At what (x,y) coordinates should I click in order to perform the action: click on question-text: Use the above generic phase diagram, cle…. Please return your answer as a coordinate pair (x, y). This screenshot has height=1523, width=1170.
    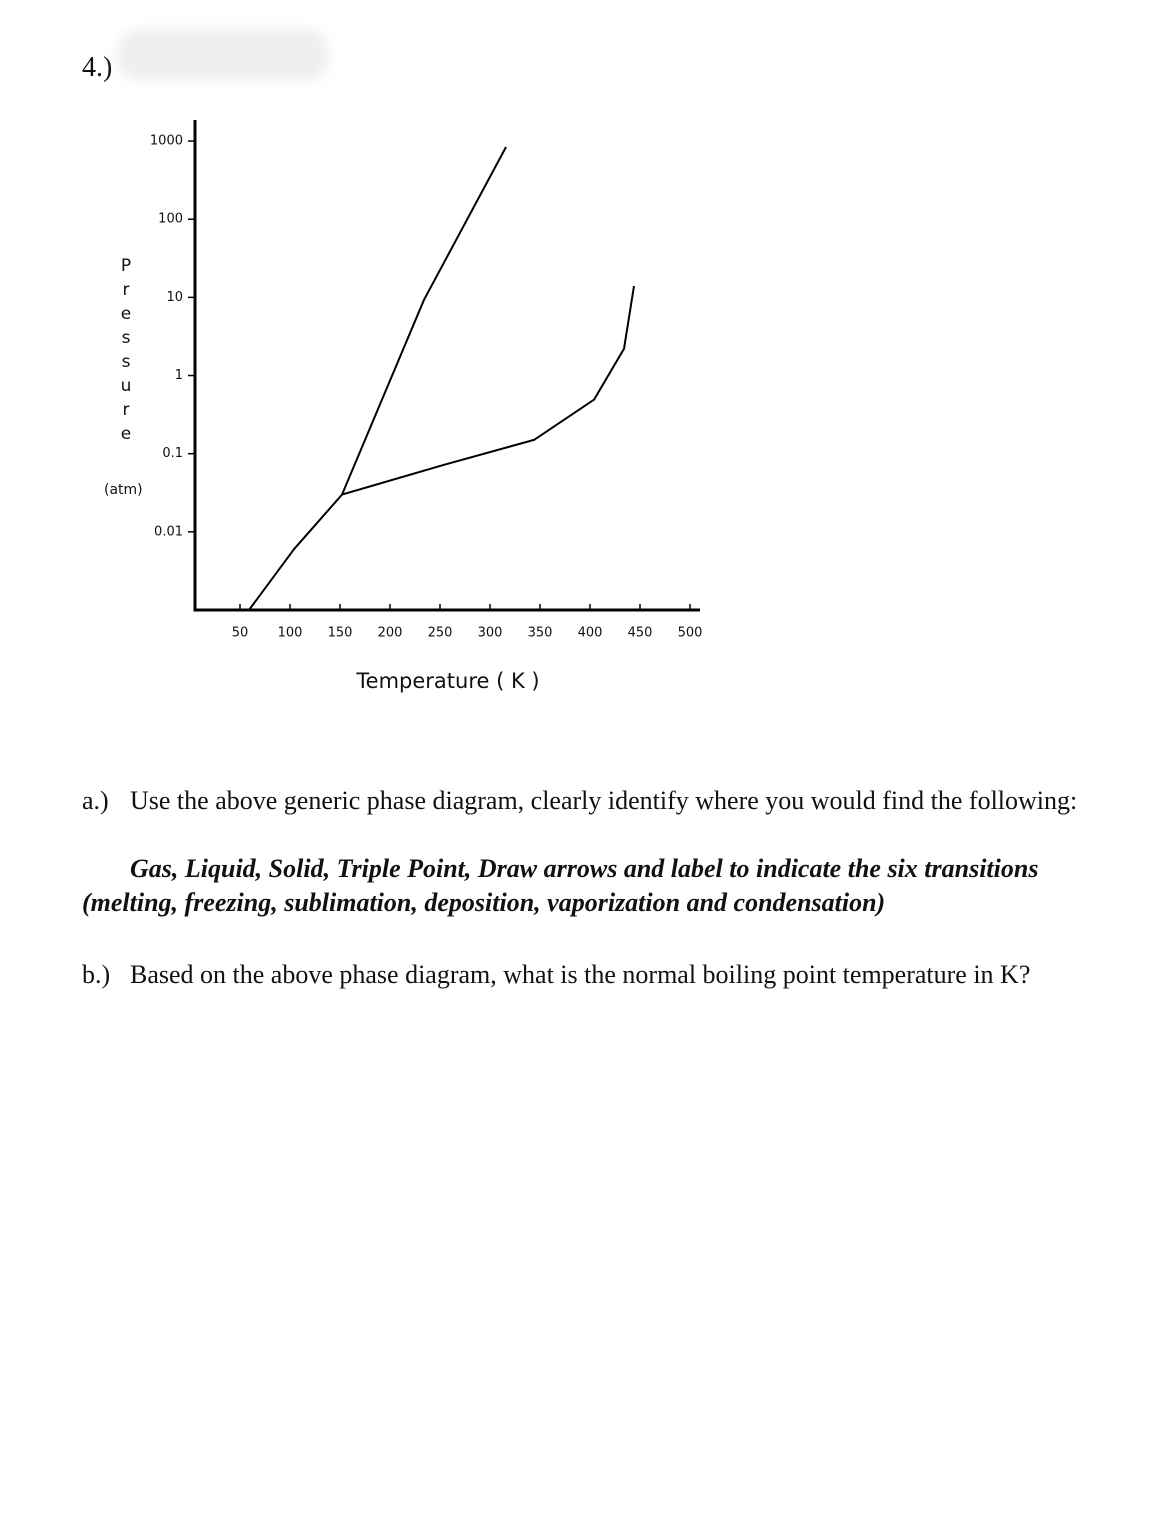
    Looking at the image, I should click on (604, 800).